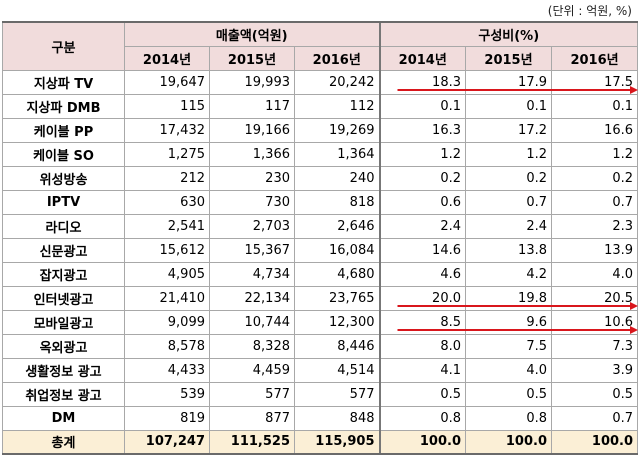 The image size is (640, 464). I want to click on sales-cell: 10,744, so click(252, 322).